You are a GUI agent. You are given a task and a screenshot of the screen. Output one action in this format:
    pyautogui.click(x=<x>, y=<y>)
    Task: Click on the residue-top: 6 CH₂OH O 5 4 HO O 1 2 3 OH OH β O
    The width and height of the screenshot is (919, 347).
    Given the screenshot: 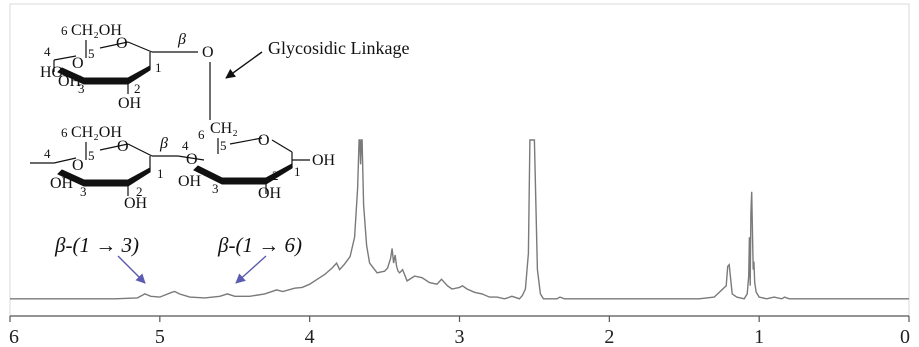 What is the action you would take?
    pyautogui.click(x=127, y=71)
    